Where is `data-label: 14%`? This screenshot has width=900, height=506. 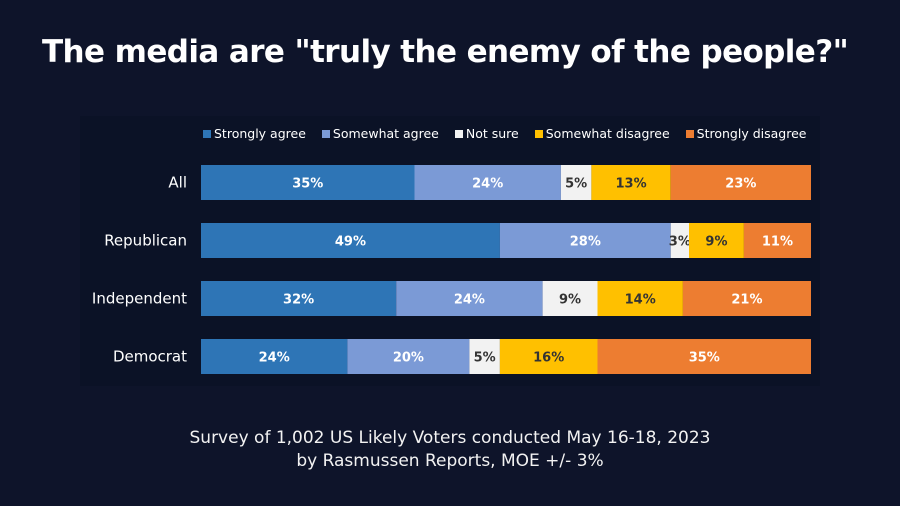 data-label: 14% is located at coordinates (640, 300).